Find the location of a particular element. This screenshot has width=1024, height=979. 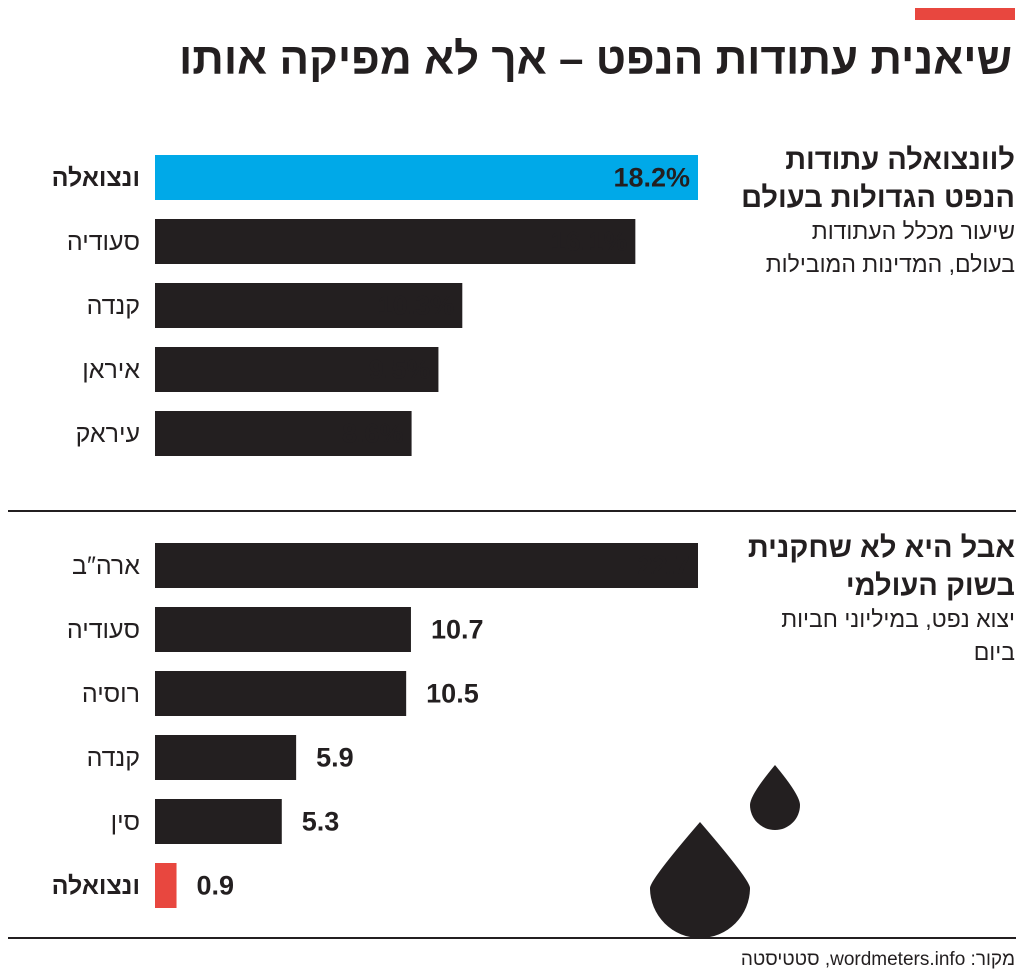

chart-subtitle: יצוא נפט, במיליוני חביות ביום is located at coordinates (898, 635).